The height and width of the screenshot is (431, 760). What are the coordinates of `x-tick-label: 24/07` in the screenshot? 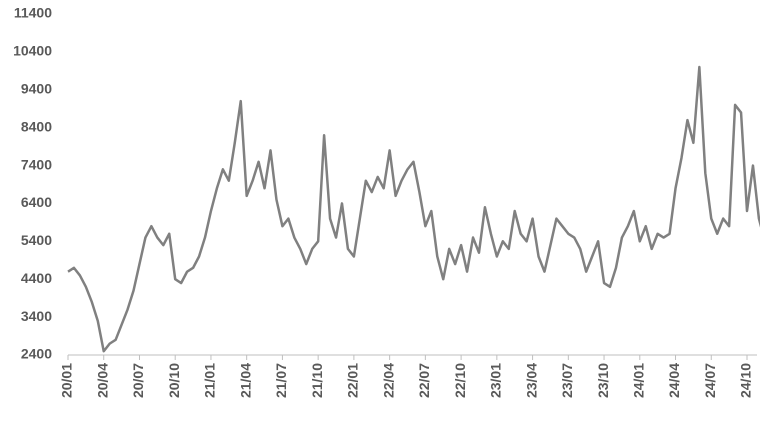 It's located at (710, 380).